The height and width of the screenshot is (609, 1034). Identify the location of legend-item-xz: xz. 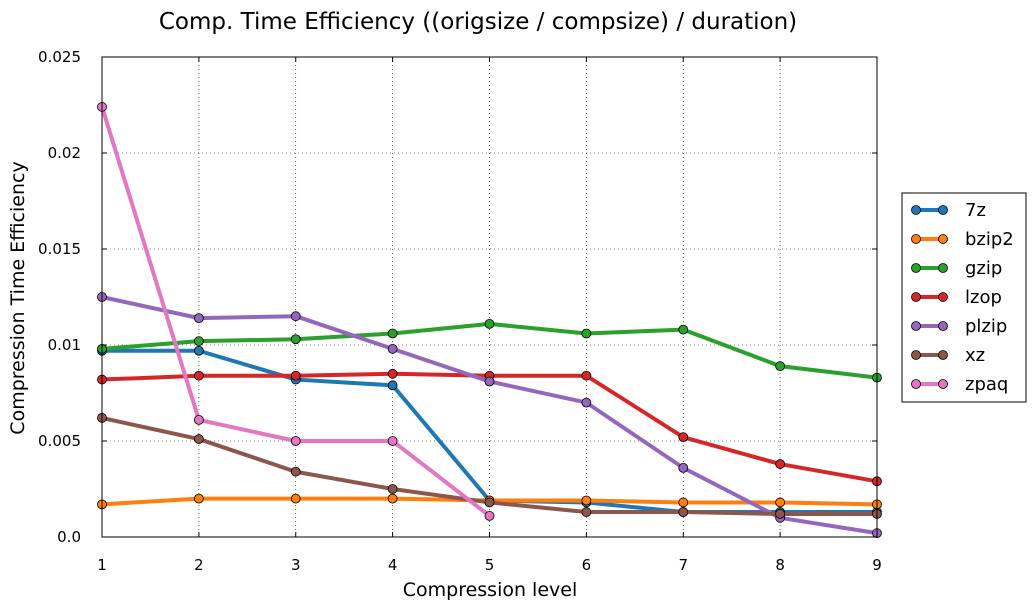
(948, 355).